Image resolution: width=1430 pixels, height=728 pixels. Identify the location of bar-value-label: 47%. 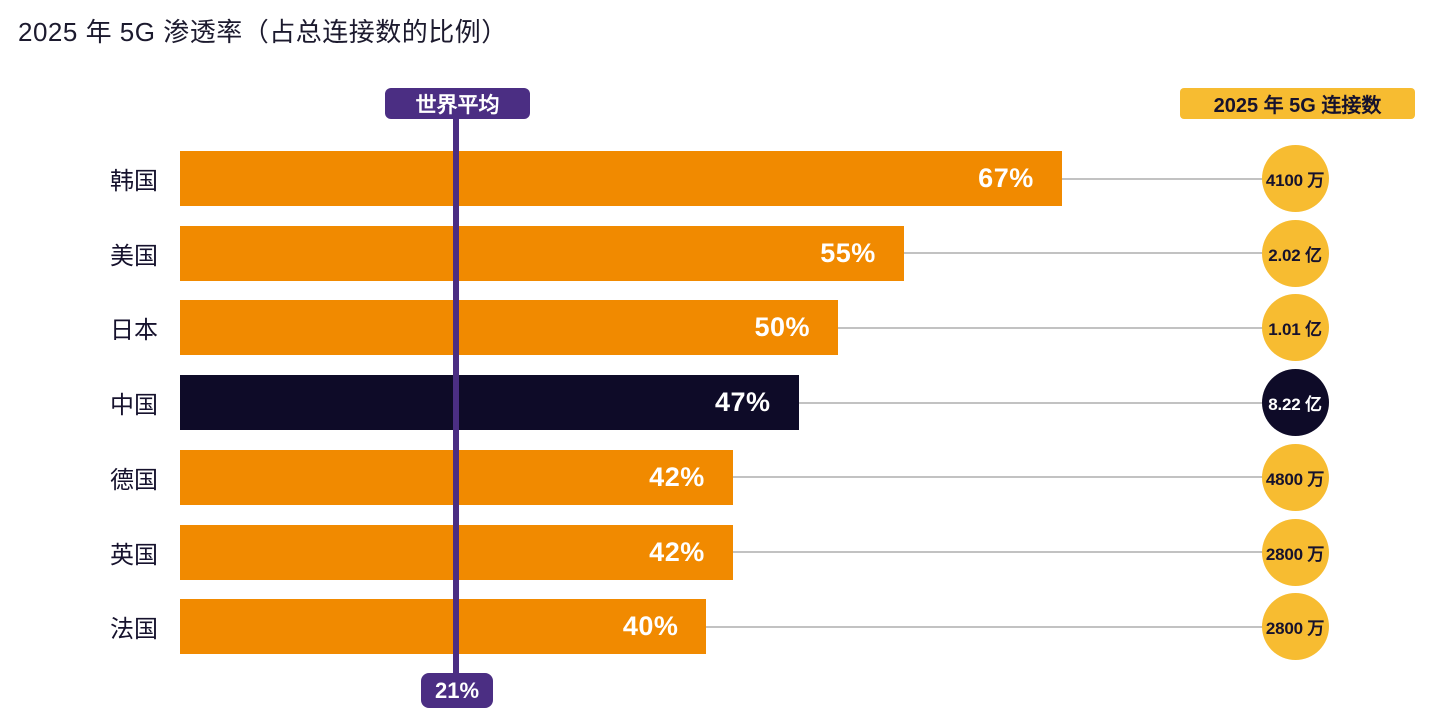
(742, 402).